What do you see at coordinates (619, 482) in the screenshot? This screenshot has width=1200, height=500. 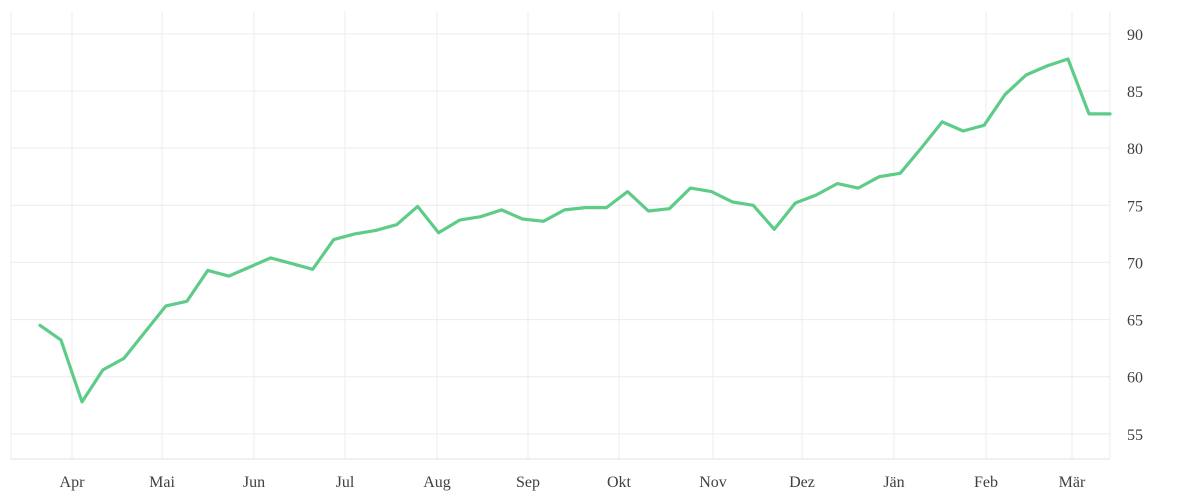 I see `x-tick-label: Okt` at bounding box center [619, 482].